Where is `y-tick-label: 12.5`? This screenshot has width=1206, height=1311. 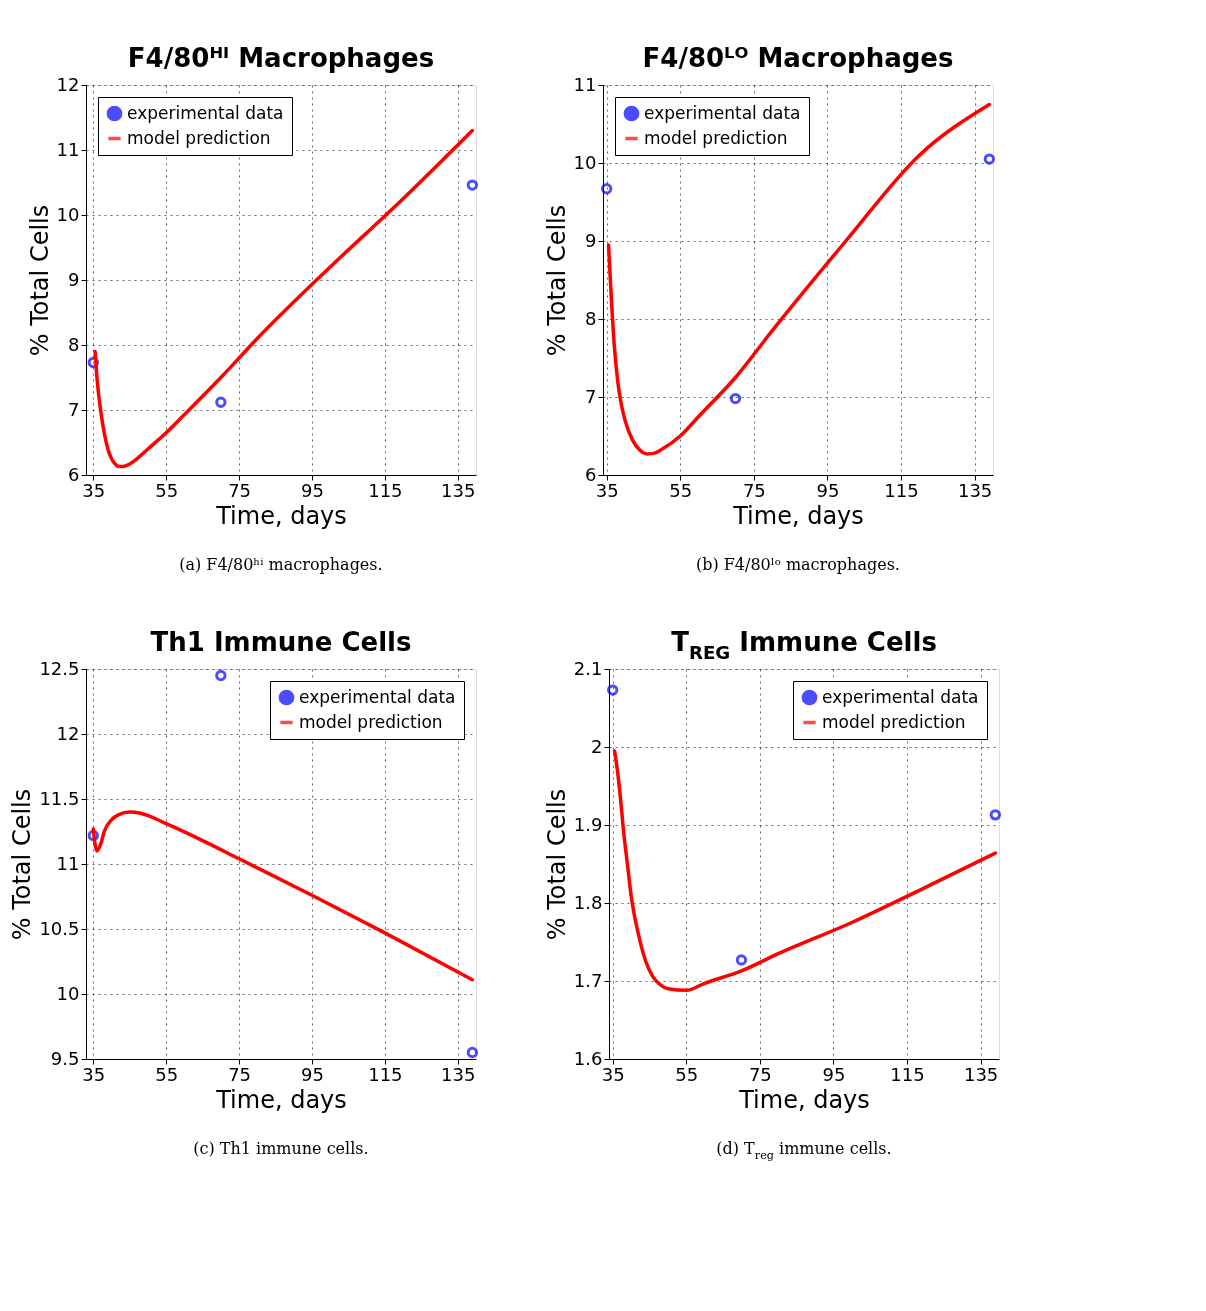
y-tick-label: 12.5 is located at coordinates (59, 668).